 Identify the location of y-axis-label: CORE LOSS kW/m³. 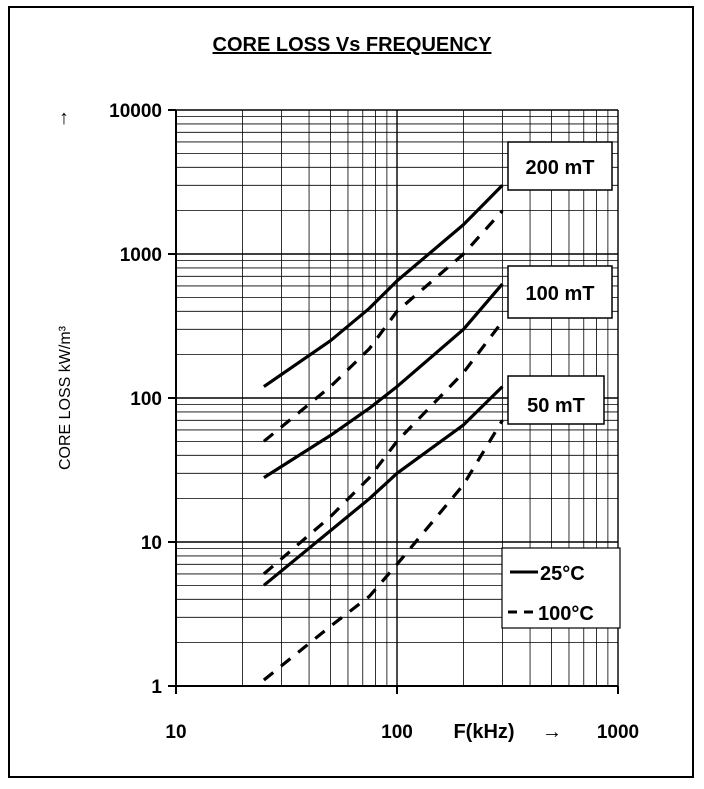
(65, 397).